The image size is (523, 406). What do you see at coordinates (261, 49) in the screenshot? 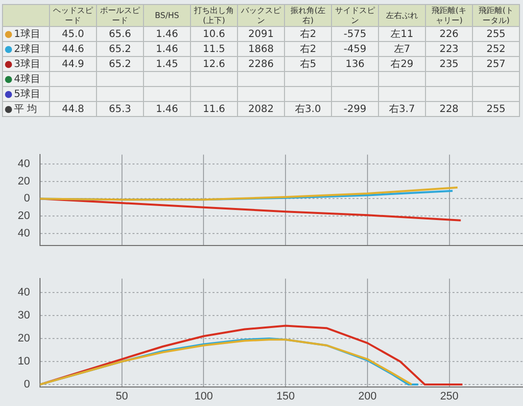
I see `text: 1868` at bounding box center [261, 49].